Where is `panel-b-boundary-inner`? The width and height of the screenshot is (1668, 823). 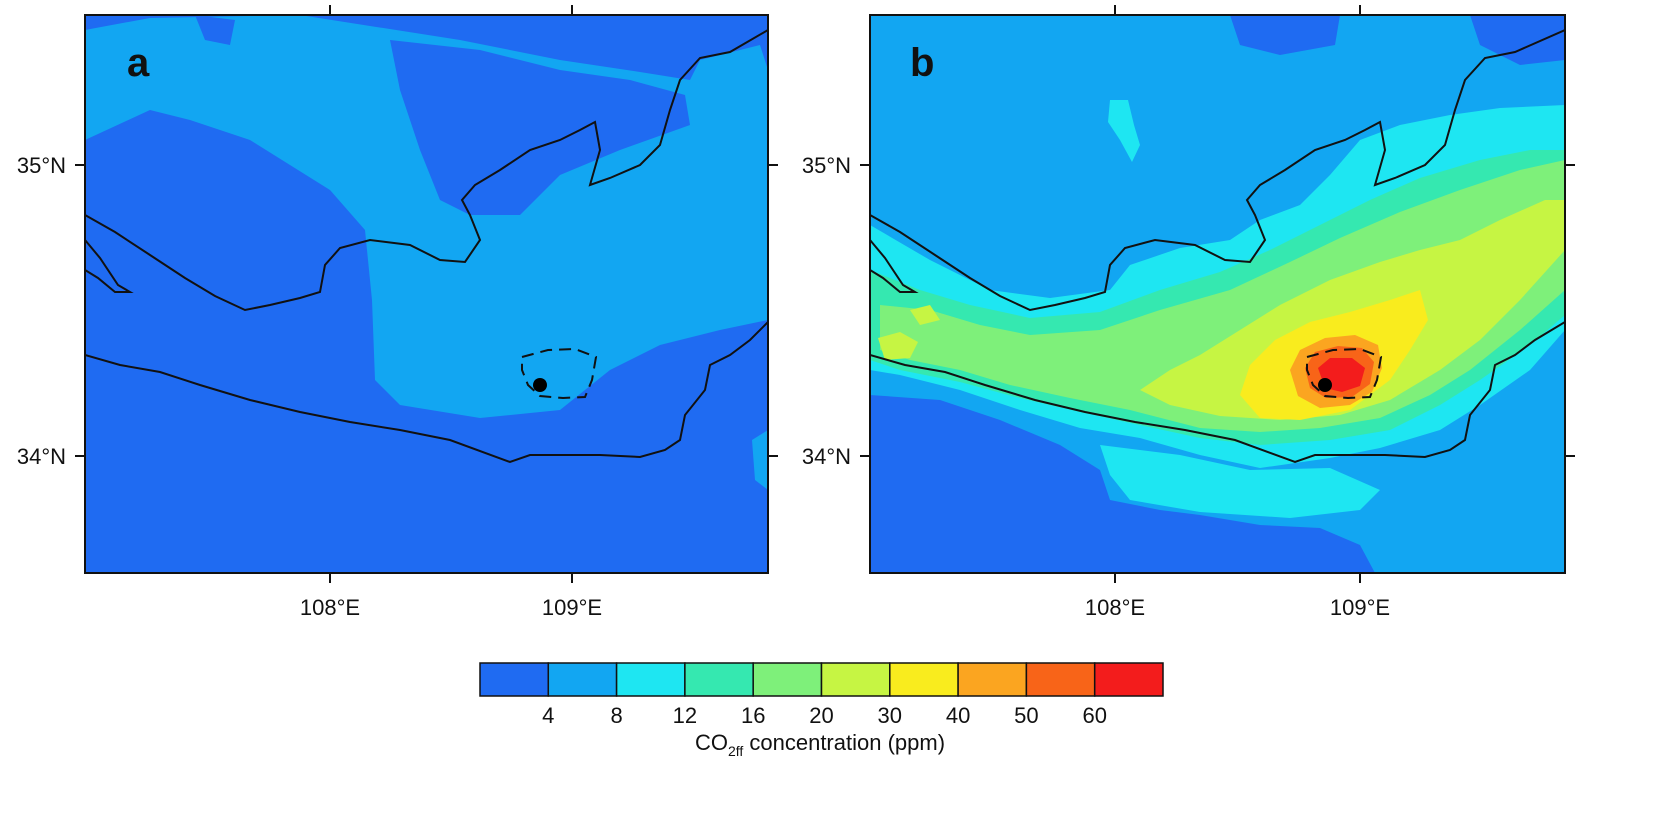
panel-b-boundary-inner is located at coordinates (894, 266).